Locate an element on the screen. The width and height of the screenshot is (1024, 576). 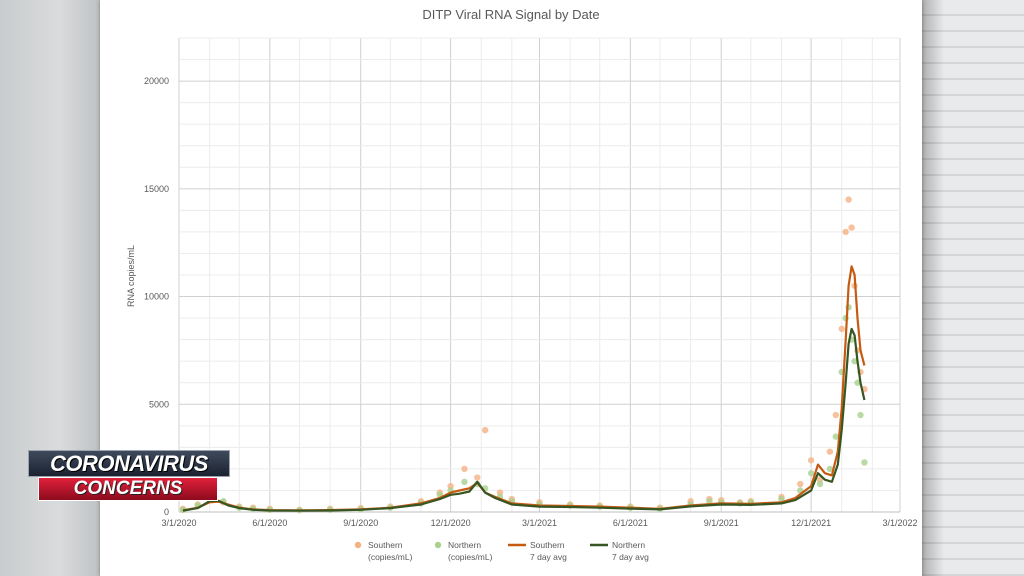
x-tick-label: 12/1/2020 is located at coordinates (451, 523).